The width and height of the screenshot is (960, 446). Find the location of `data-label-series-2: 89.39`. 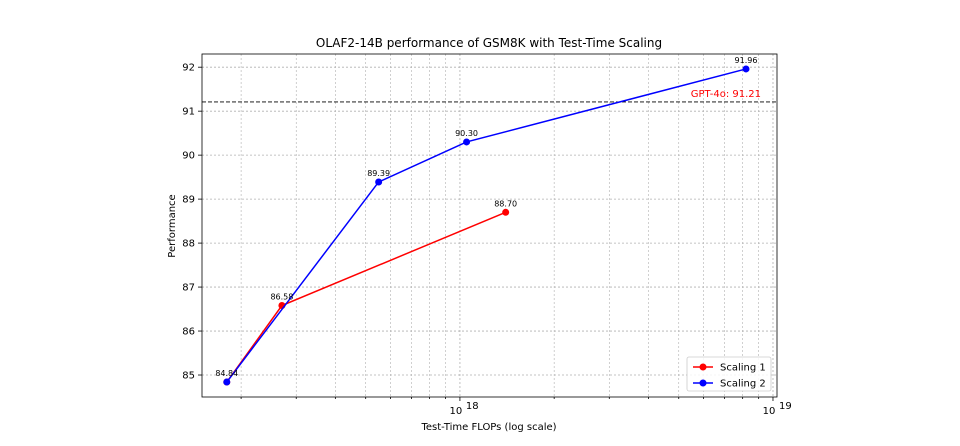

data-label-series-2: 89.39 is located at coordinates (378, 173).